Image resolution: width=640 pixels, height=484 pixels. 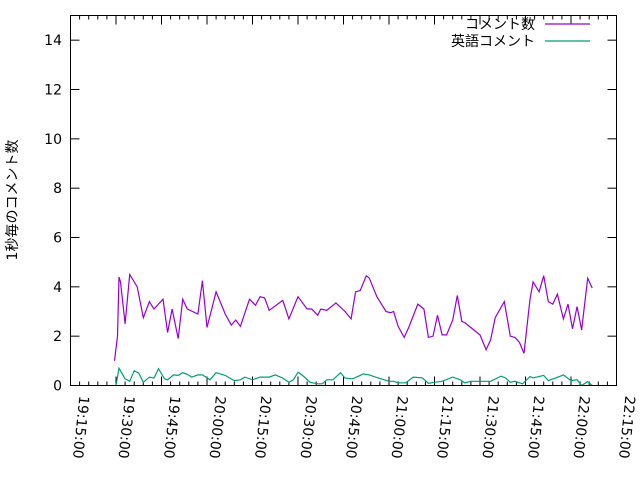 I want to click on y-tick-label: 8, so click(x=57, y=189).